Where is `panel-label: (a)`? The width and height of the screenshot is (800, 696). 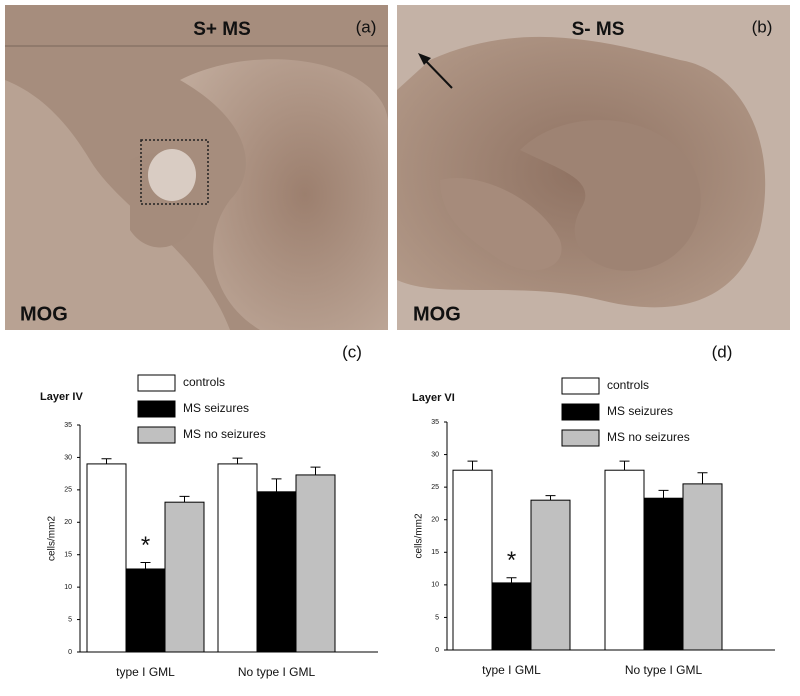 panel-label: (a) is located at coordinates (366, 26).